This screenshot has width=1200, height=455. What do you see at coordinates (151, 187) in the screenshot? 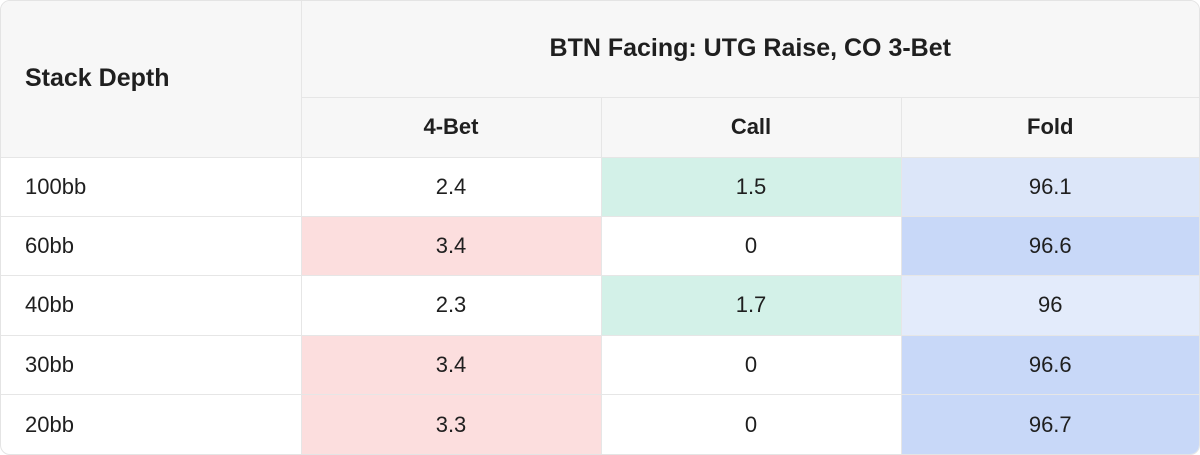
I see `row-label: 100bb` at bounding box center [151, 187].